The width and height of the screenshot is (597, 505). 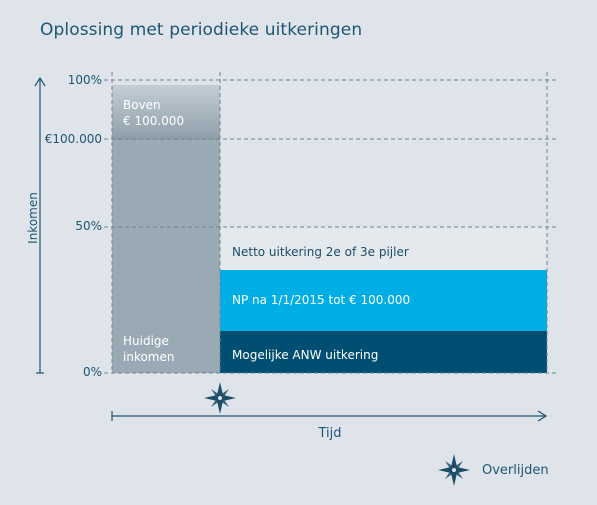 What do you see at coordinates (201, 30) in the screenshot?
I see `page-title: Oplossing met periodieke uitkeringen` at bounding box center [201, 30].